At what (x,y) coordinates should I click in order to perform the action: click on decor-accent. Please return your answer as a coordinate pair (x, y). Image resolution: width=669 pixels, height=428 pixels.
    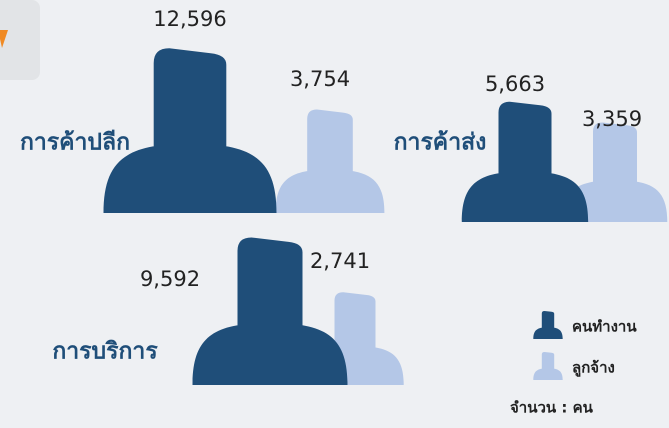
    Looking at the image, I should click on (4, 39).